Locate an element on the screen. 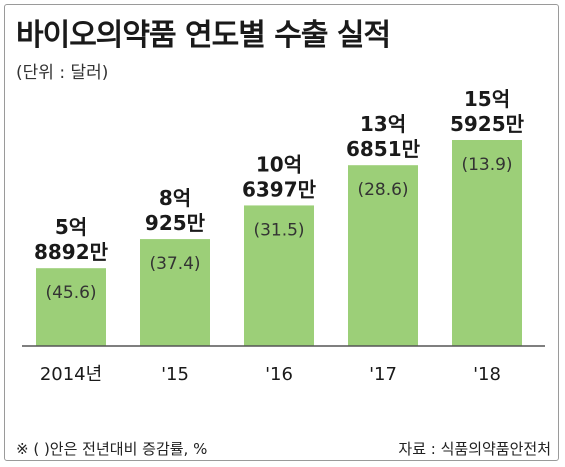 The height and width of the screenshot is (467, 565). value-label-2-line1: 10억 is located at coordinates (279, 164).